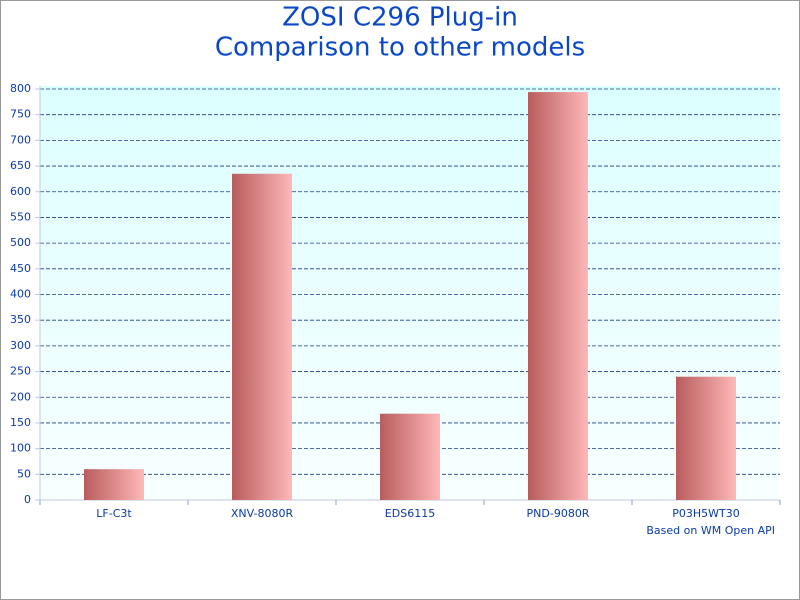  What do you see at coordinates (20, 396) in the screenshot?
I see `y-tick-label: 200` at bounding box center [20, 396].